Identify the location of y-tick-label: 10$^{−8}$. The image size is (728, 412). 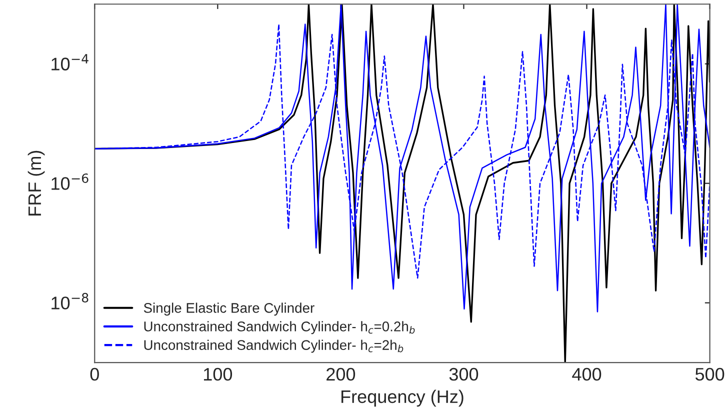
(70, 301).